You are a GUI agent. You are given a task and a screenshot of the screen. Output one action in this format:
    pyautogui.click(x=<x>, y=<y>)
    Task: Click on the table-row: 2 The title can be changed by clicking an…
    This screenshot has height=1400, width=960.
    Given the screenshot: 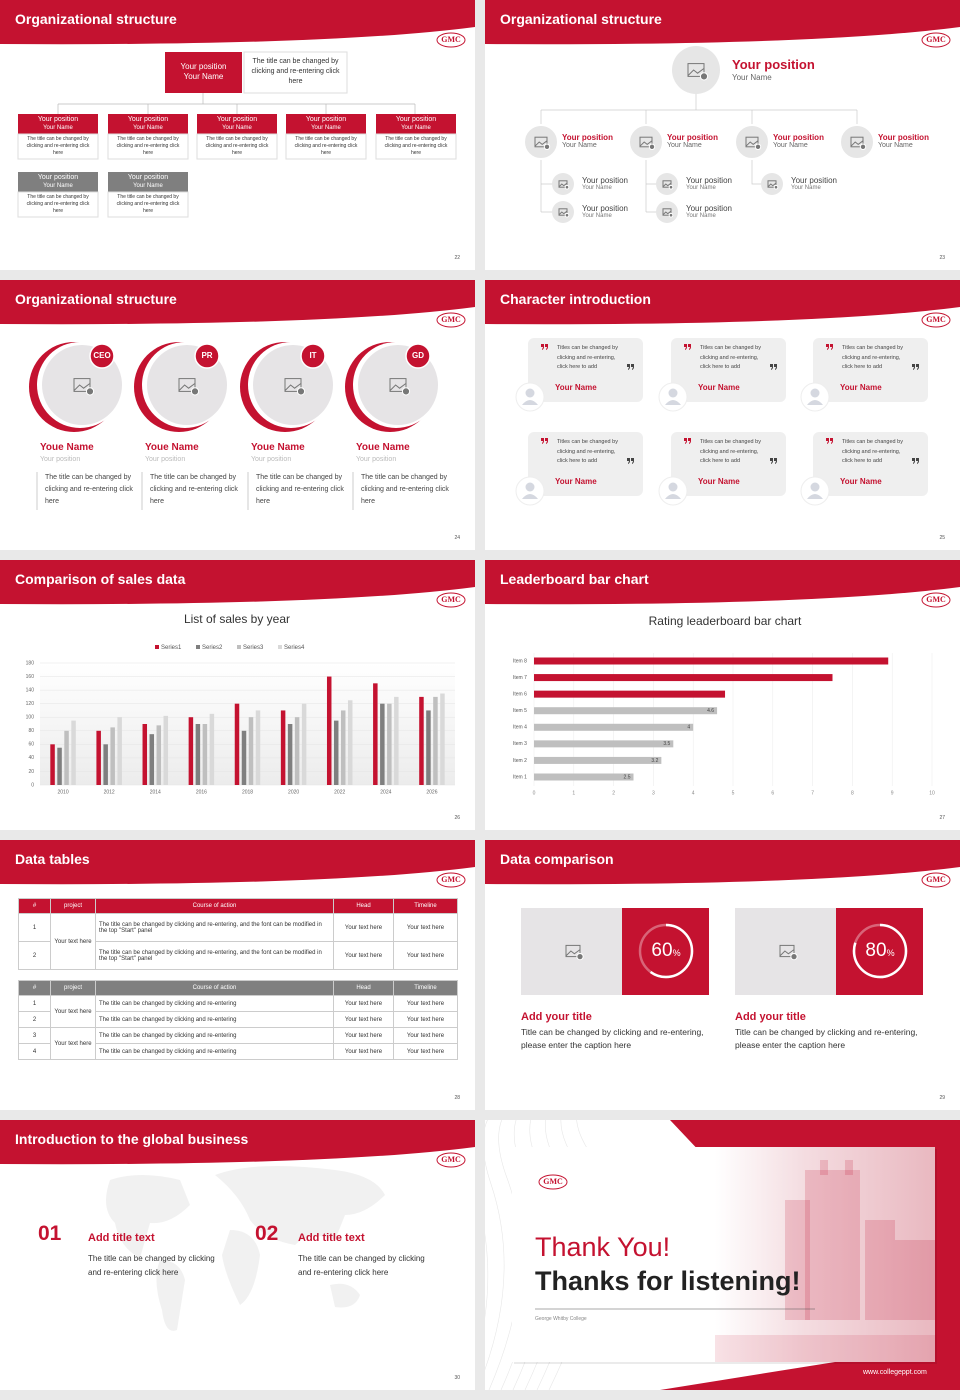 What is the action you would take?
    pyautogui.click(x=238, y=1019)
    